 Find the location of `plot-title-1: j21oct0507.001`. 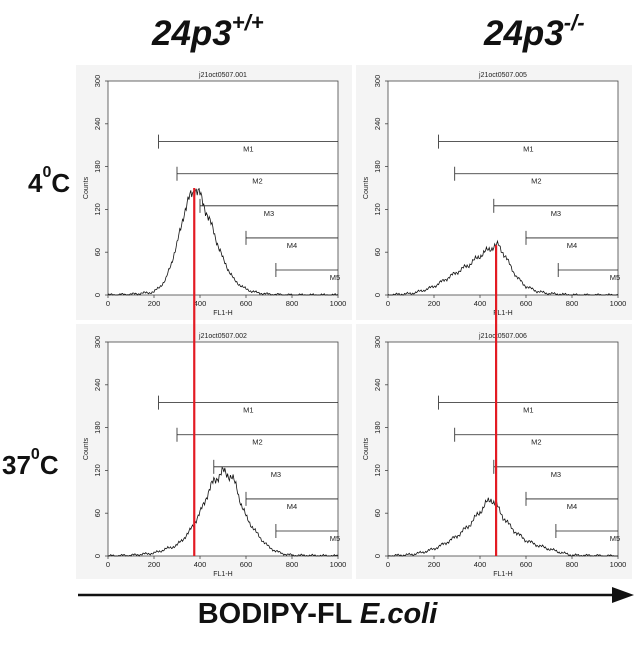

plot-title-1: j21oct0507.001 is located at coordinates (222, 75).